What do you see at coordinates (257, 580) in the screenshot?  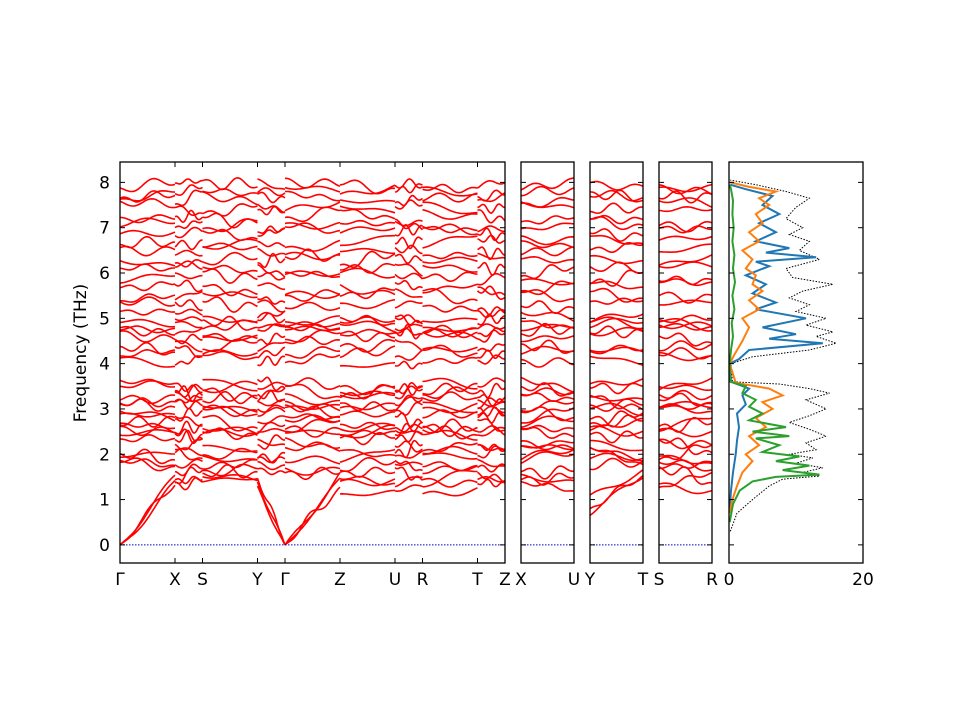 I see `kpath-main-3-label: Y` at bounding box center [257, 580].